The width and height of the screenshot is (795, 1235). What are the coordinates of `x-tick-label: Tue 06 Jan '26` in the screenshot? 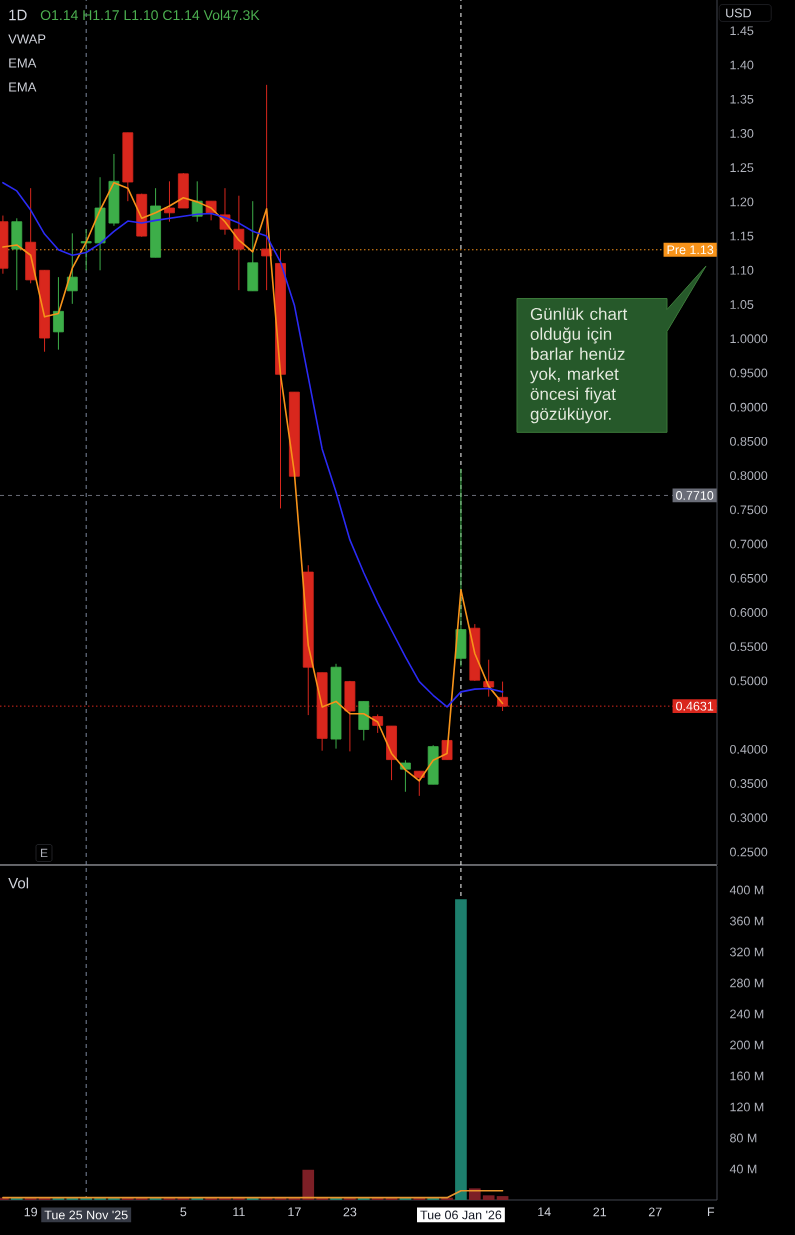 It's located at (461, 1215).